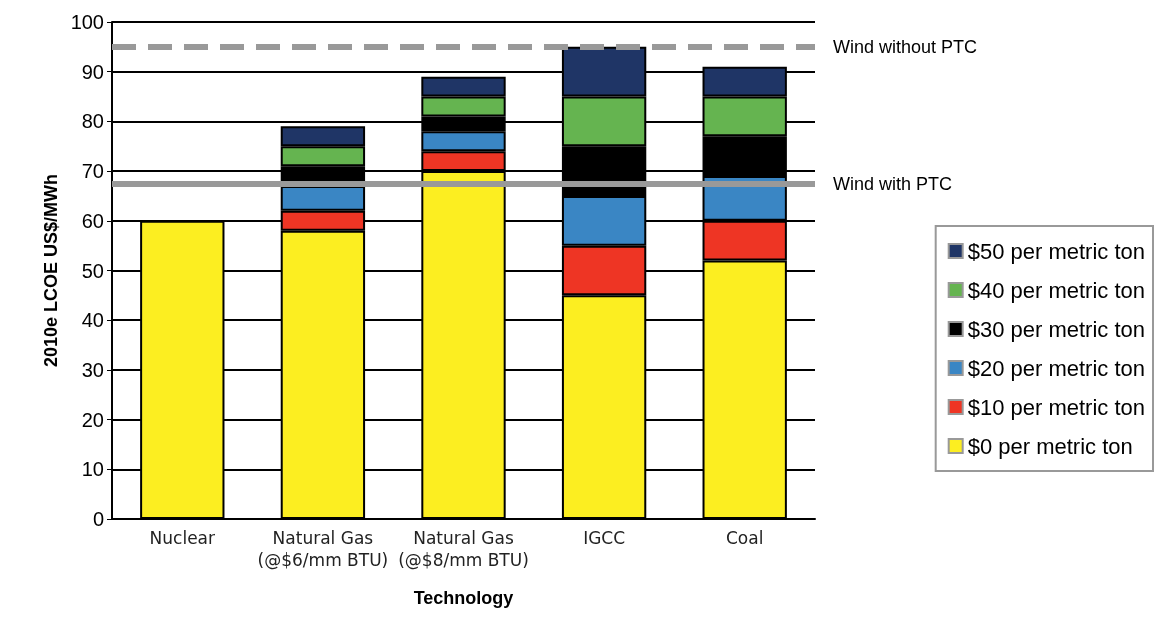  Describe the element at coordinates (92, 369) in the screenshot. I see `y-tick-label: 30` at that location.